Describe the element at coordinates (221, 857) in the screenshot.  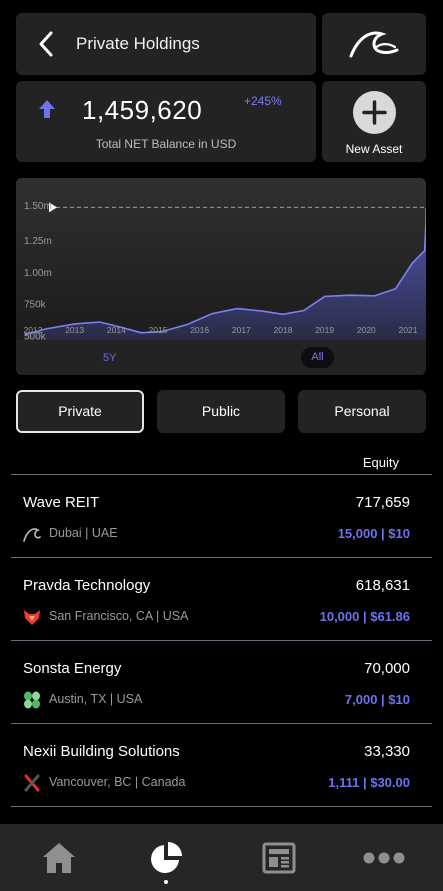
I see `bottom-nav` at that location.